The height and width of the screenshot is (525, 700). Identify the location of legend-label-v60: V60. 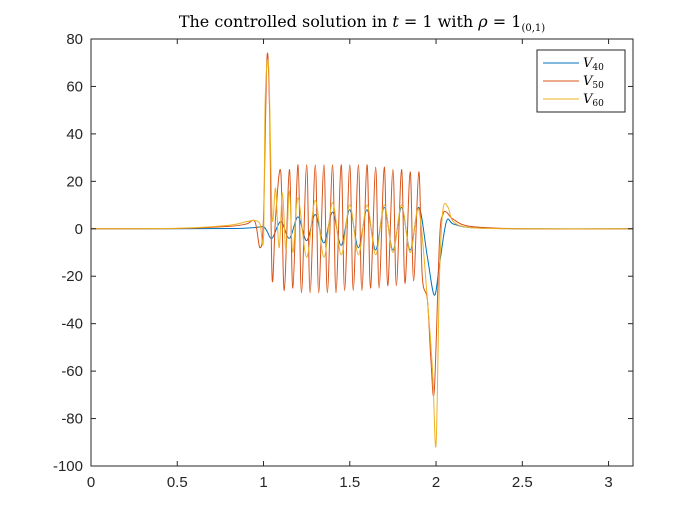
(593, 100).